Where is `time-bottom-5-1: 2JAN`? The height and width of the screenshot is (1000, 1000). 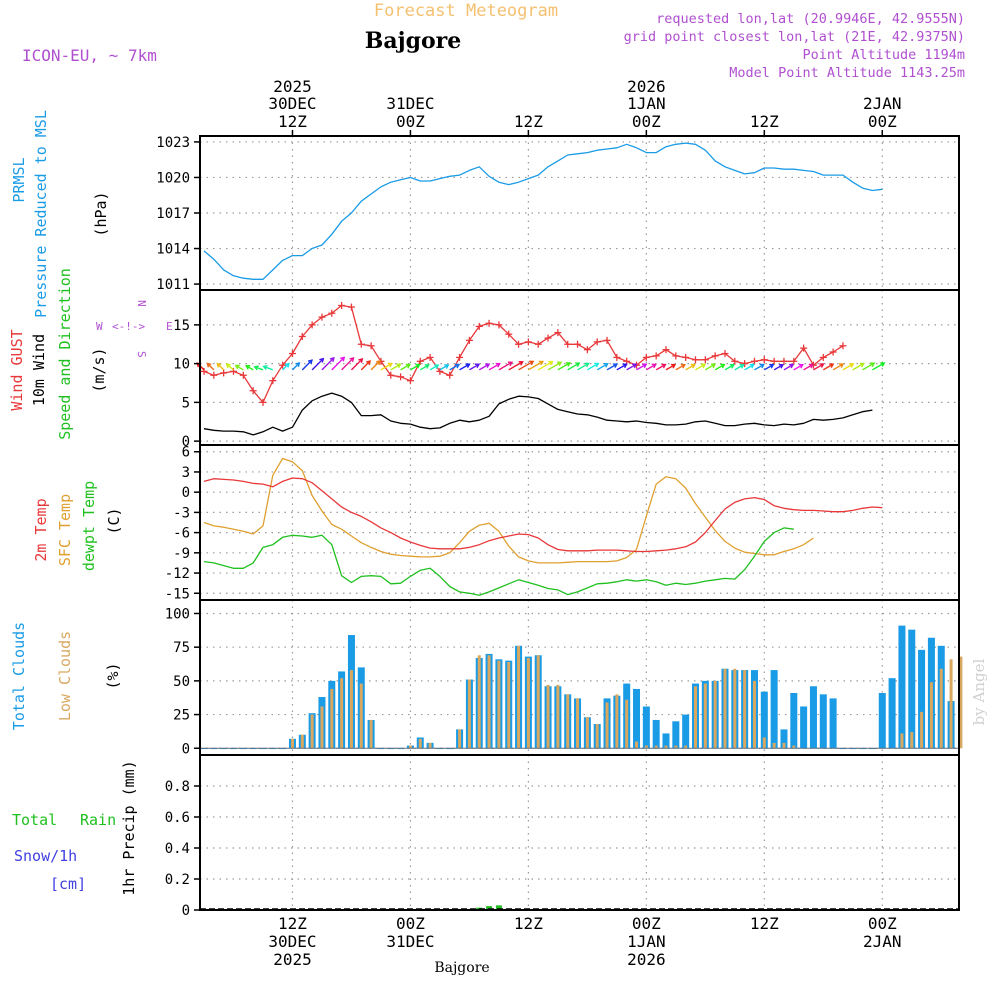 time-bottom-5-1: 2JAN is located at coordinates (882, 941).